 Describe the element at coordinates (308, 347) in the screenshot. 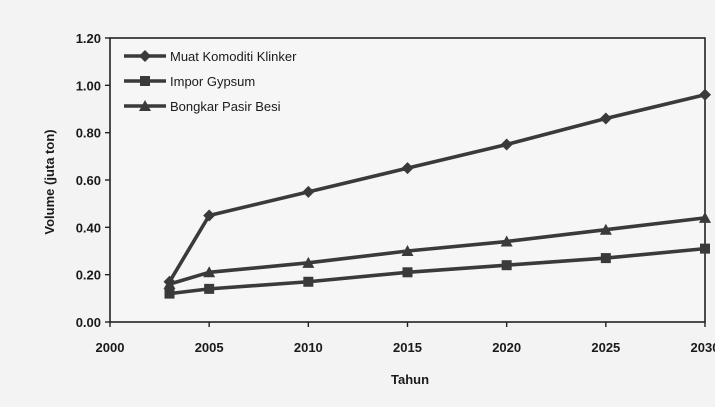

I see `x-tick-label: 2010` at that location.